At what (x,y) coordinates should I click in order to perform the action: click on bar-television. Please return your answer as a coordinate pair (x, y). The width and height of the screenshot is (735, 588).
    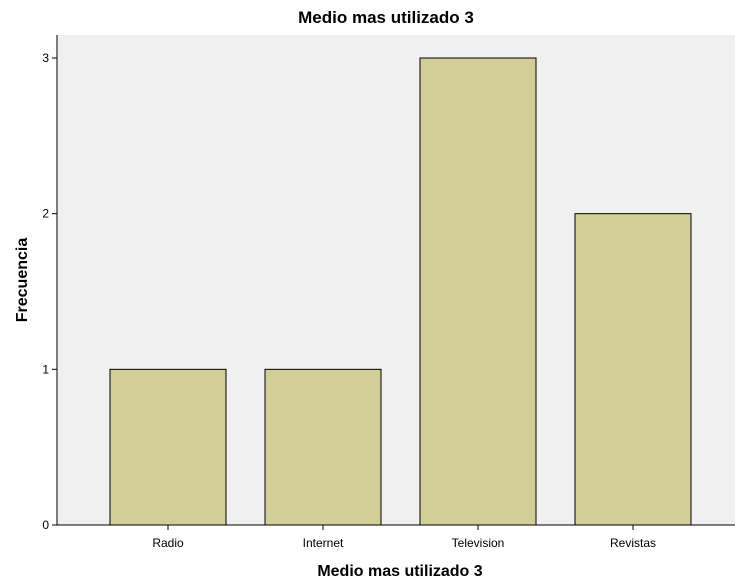
    Looking at the image, I should click on (478, 291).